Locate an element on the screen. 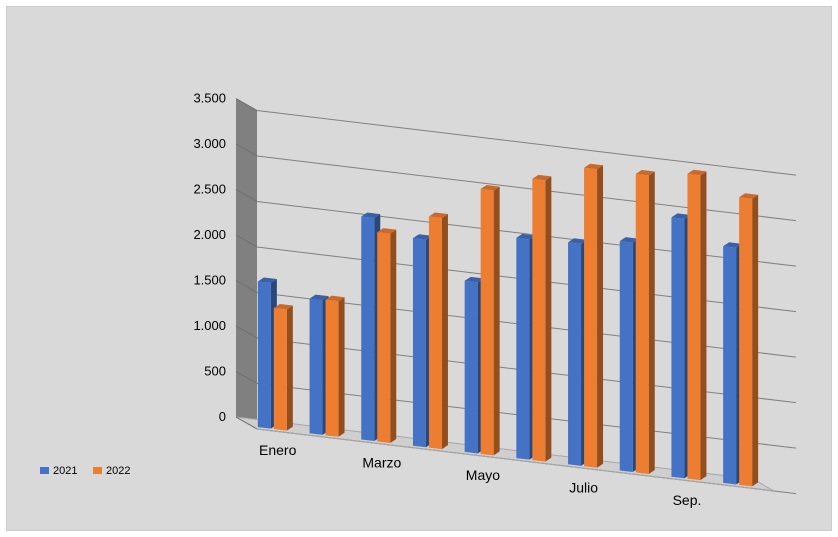 This screenshot has height=537, width=838. x-axis: Enero Marzo Mayo Julio Sep. is located at coordinates (515, 468).